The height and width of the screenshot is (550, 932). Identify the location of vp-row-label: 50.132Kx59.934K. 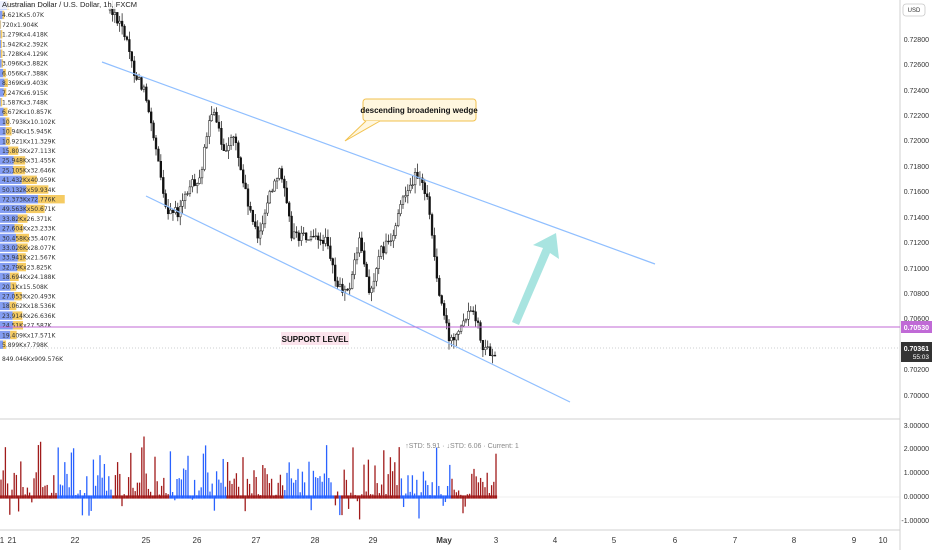
(29, 190).